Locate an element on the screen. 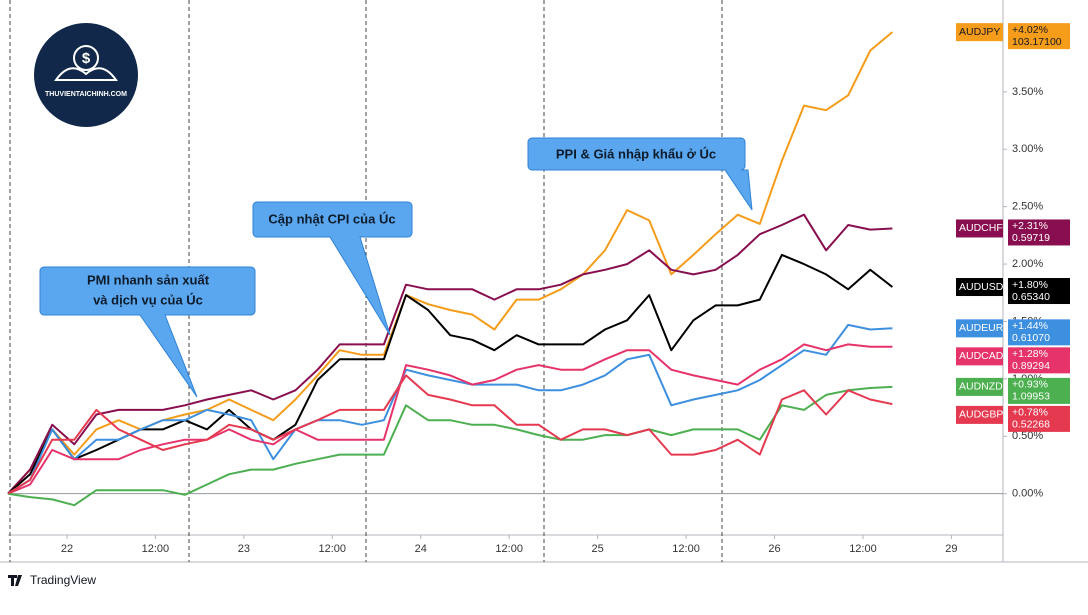 The image size is (1088, 615). callout-text: và dịch vụ của Úc is located at coordinates (148, 299).